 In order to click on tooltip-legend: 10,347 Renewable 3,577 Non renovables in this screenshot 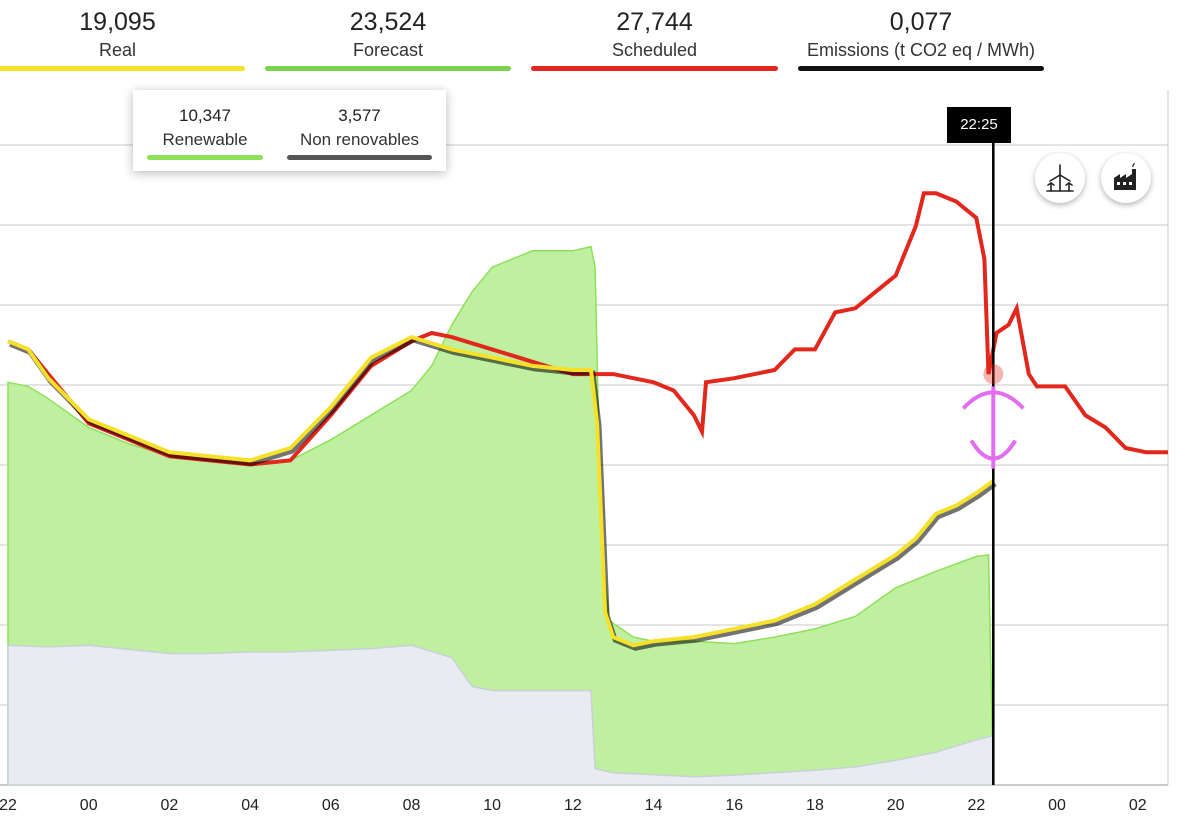, I will do `click(289, 130)`.